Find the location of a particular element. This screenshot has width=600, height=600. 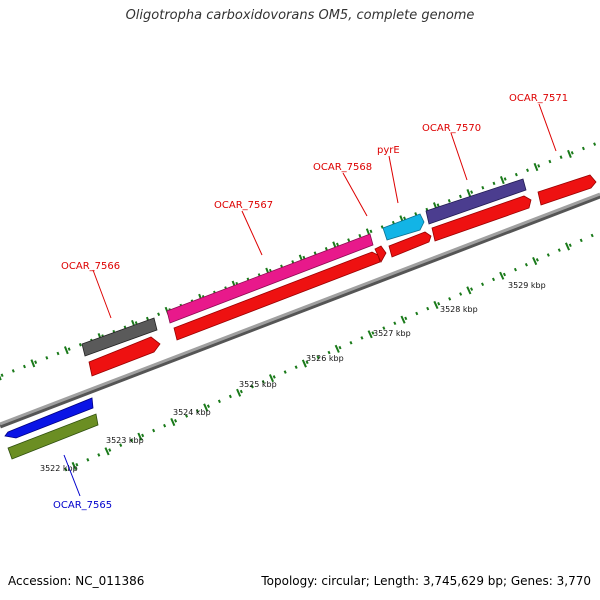

scale-label: 3526 kbp is located at coordinates (325, 358).